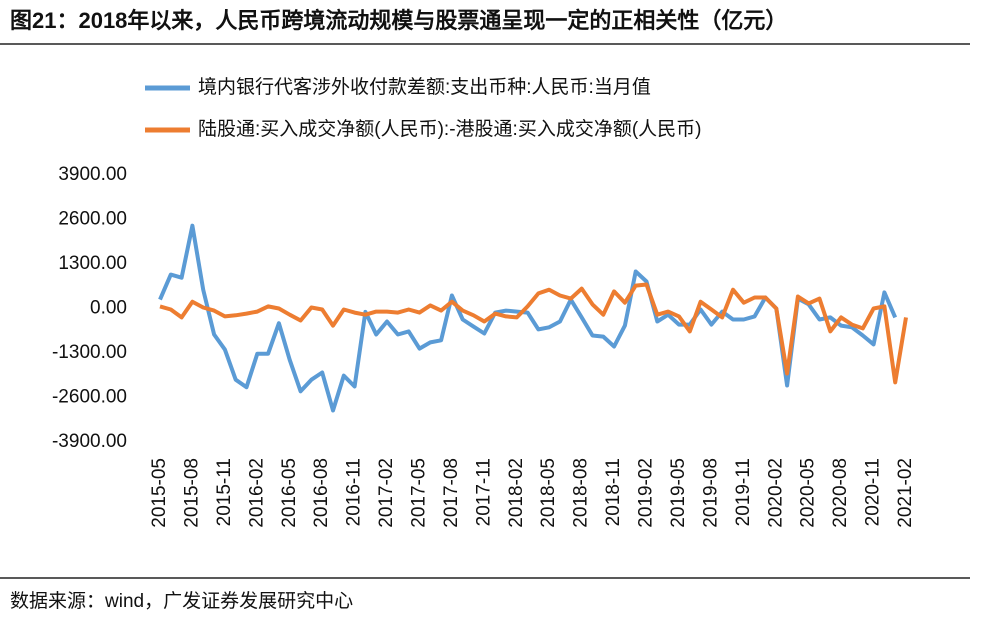 The image size is (988, 625). What do you see at coordinates (386, 493) in the screenshot?
I see `x-tick-label: 2017-02` at bounding box center [386, 493].